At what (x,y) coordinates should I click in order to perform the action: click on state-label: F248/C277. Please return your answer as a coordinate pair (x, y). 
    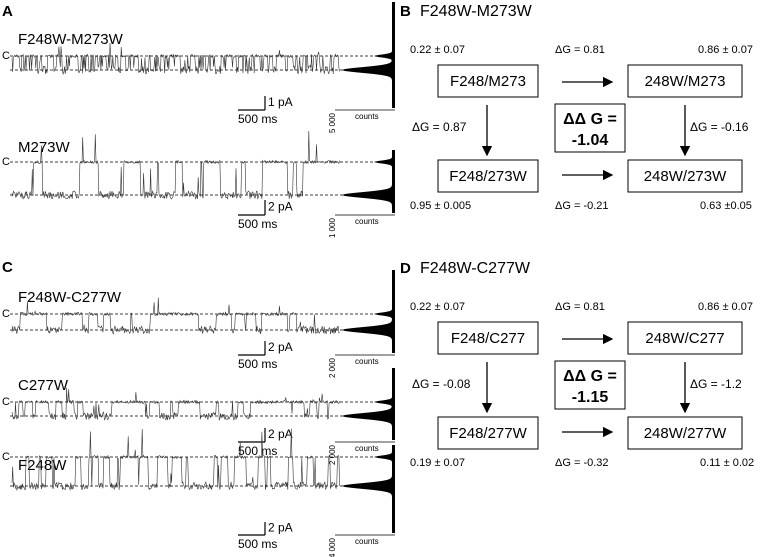
    Looking at the image, I should click on (488, 338).